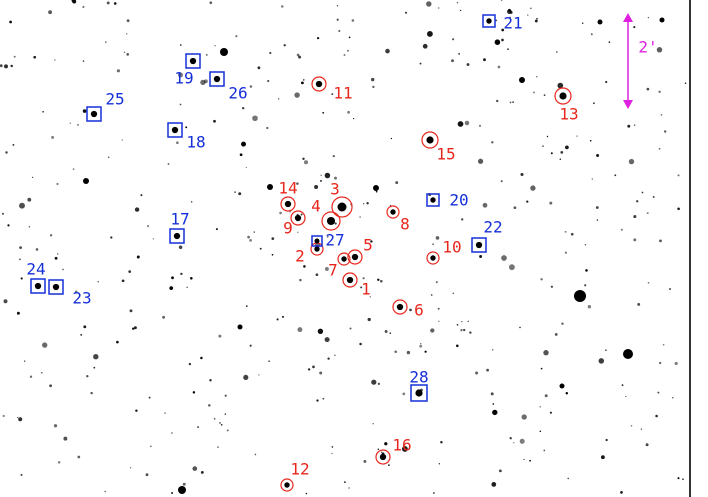 The image size is (708, 497). I want to click on comparison-circle, so click(298, 218).